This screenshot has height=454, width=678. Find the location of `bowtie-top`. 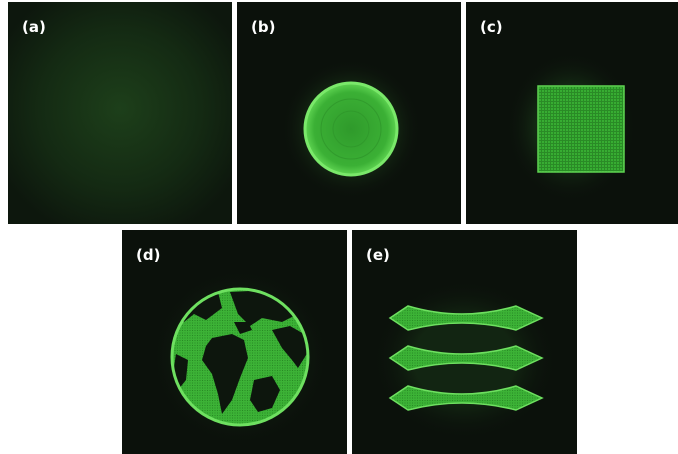

bowtie-top is located at coordinates (466, 318).